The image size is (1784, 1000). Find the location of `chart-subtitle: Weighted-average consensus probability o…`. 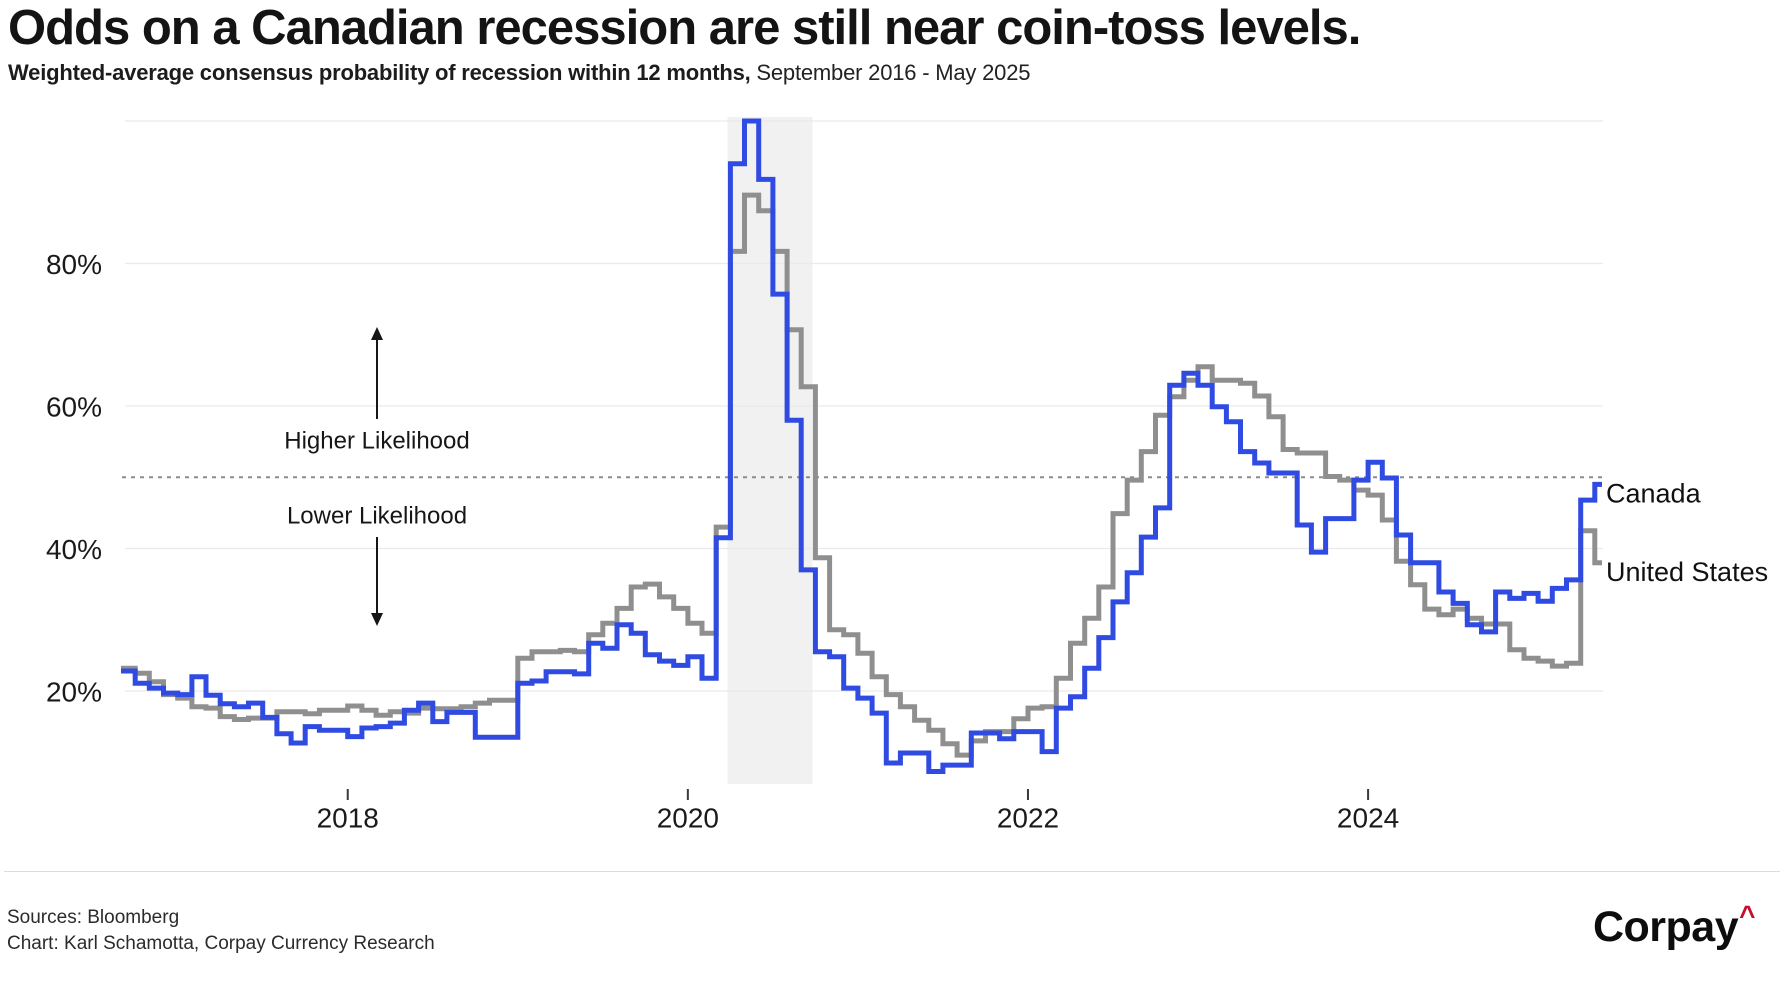

chart-subtitle: Weighted-average consensus probability o… is located at coordinates (892, 73).